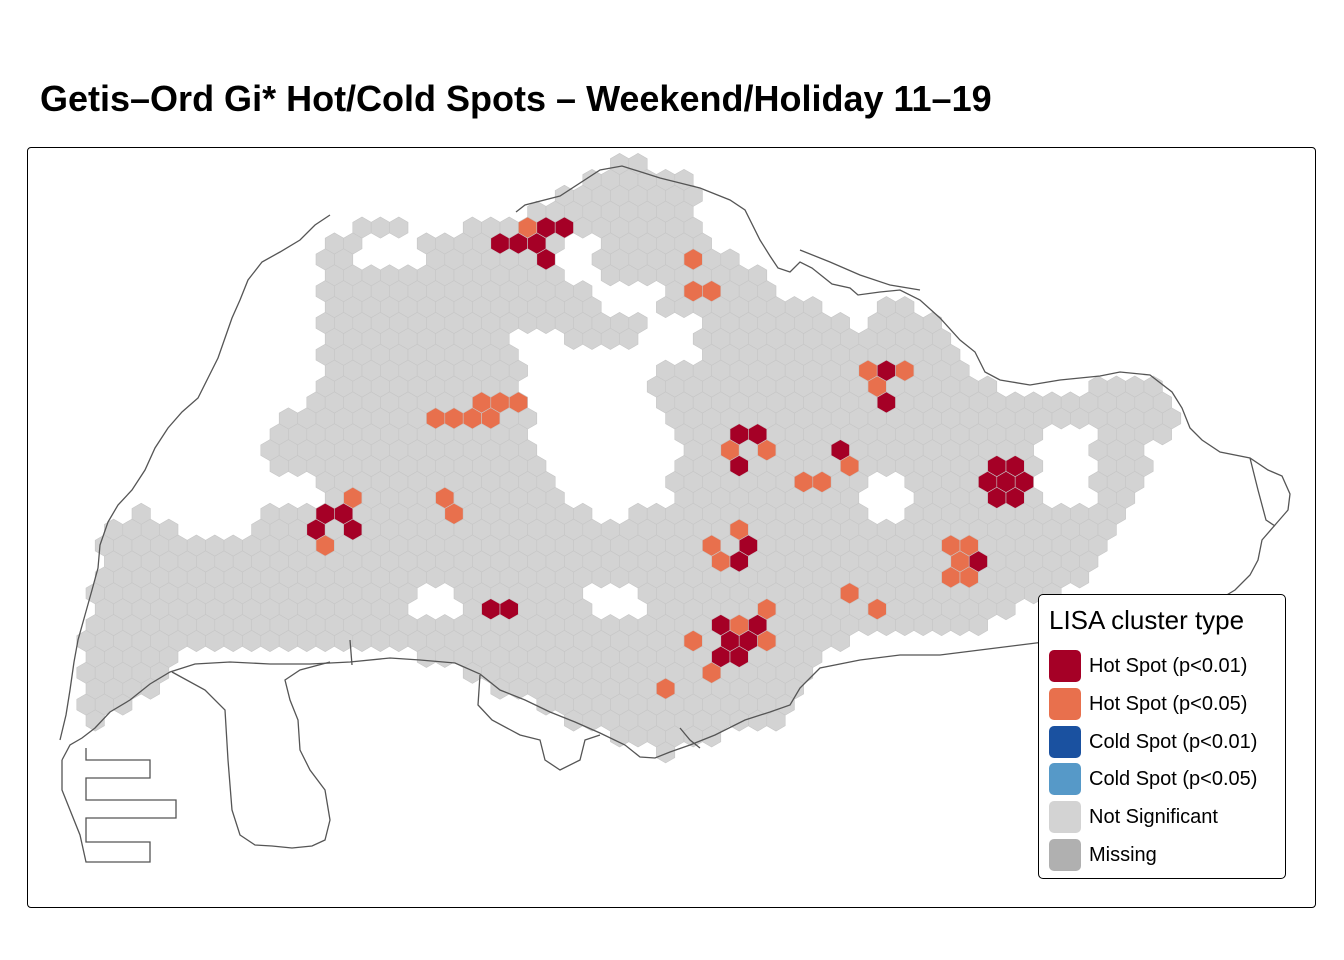 Image resolution: width=1344 pixels, height=960 pixels. I want to click on legend-label: Cold Spot (p<0.01), so click(1173, 742).